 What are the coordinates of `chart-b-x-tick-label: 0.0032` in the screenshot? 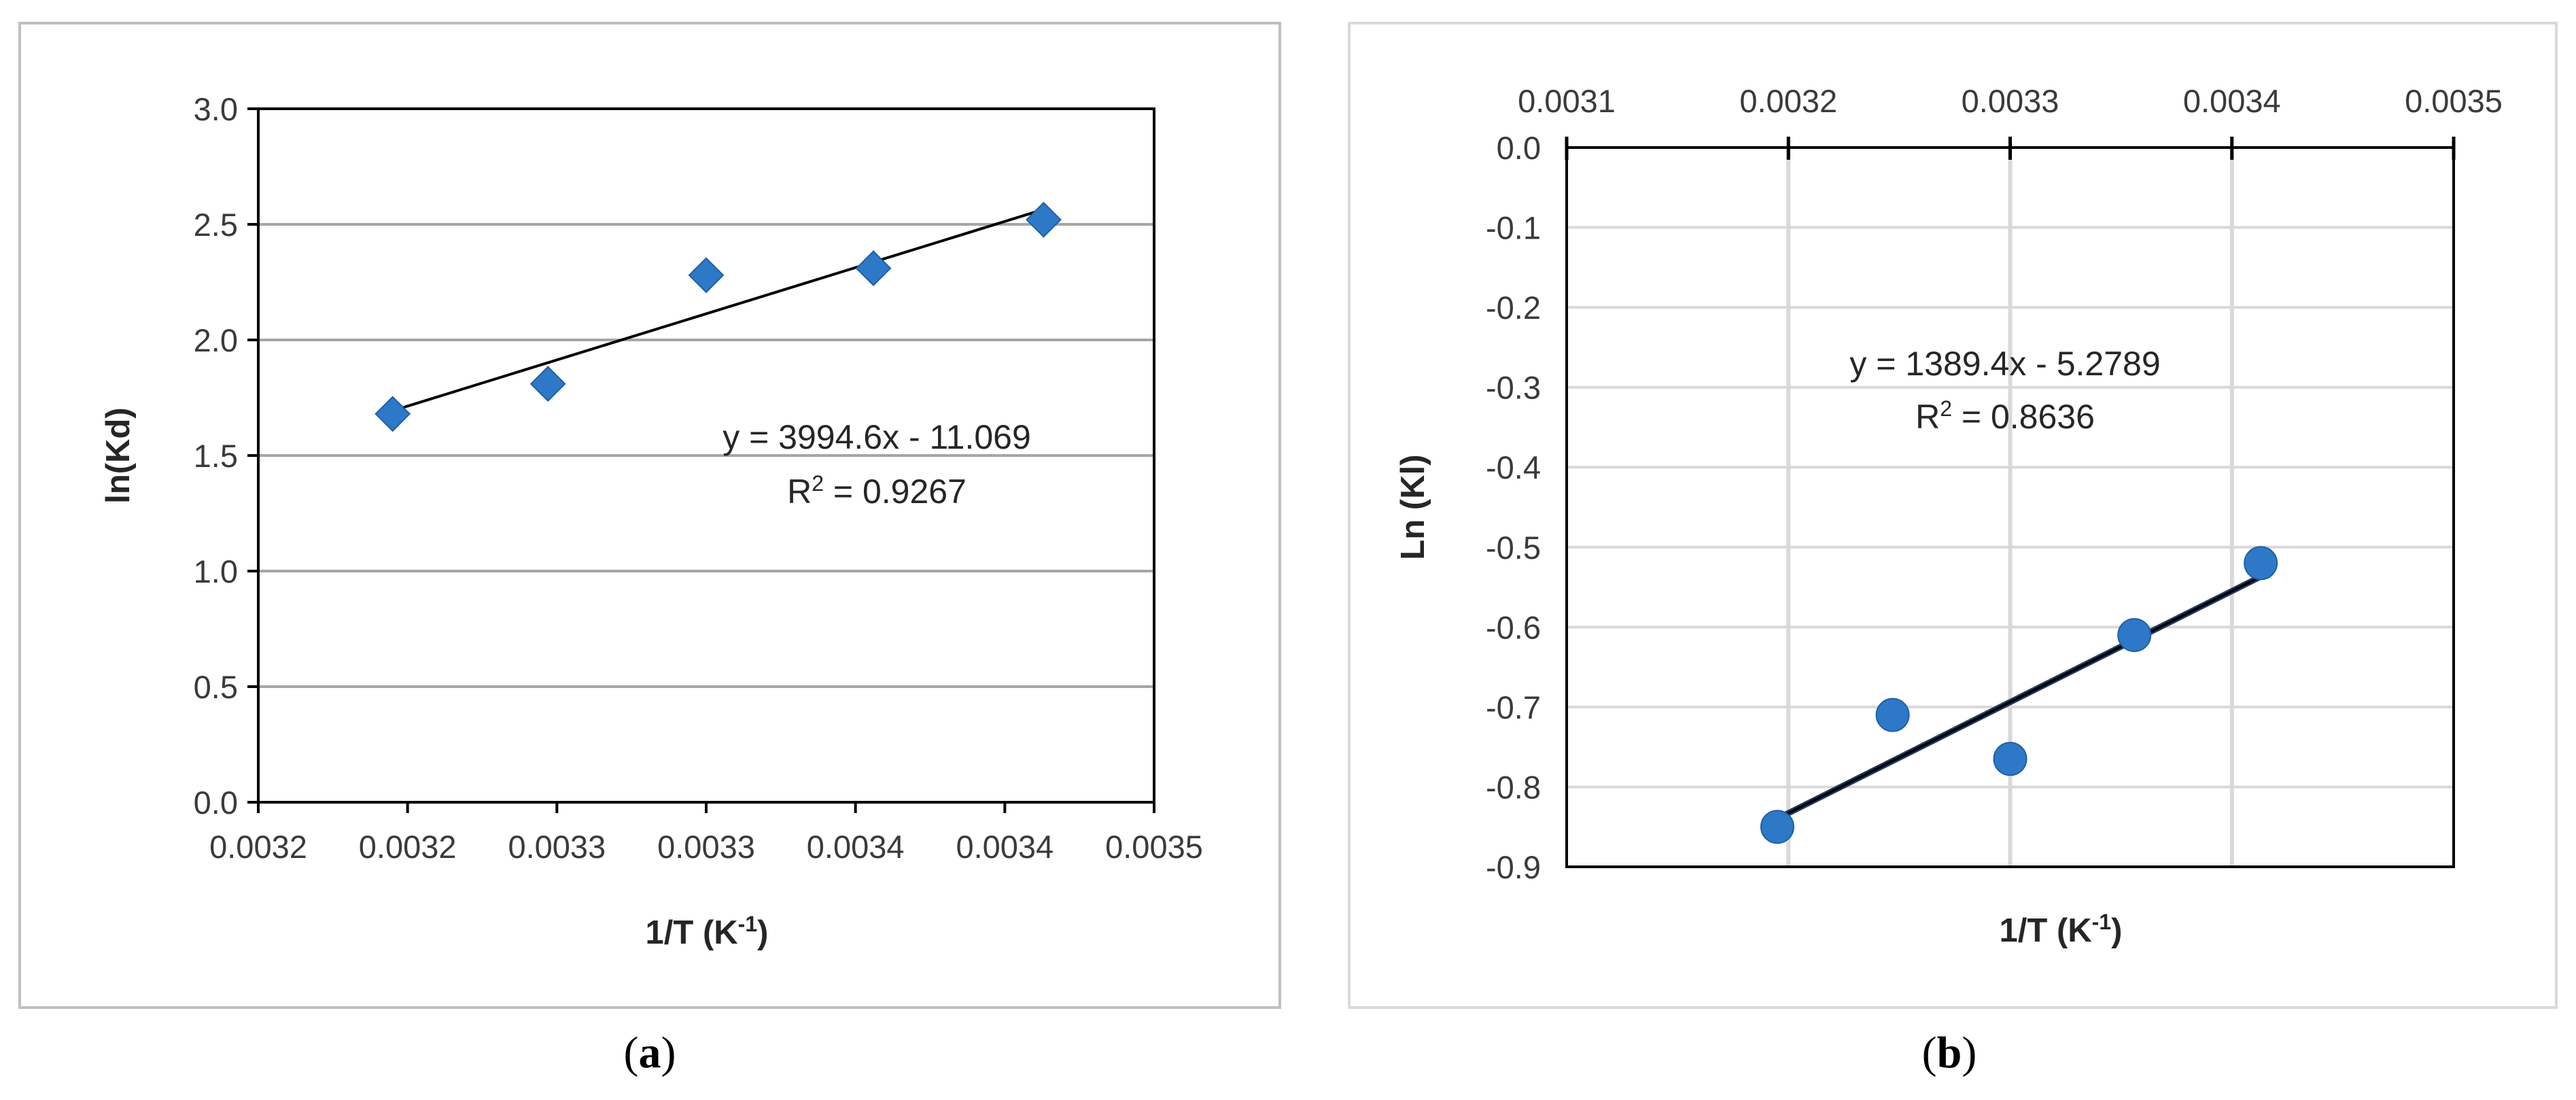 It's located at (1788, 101).